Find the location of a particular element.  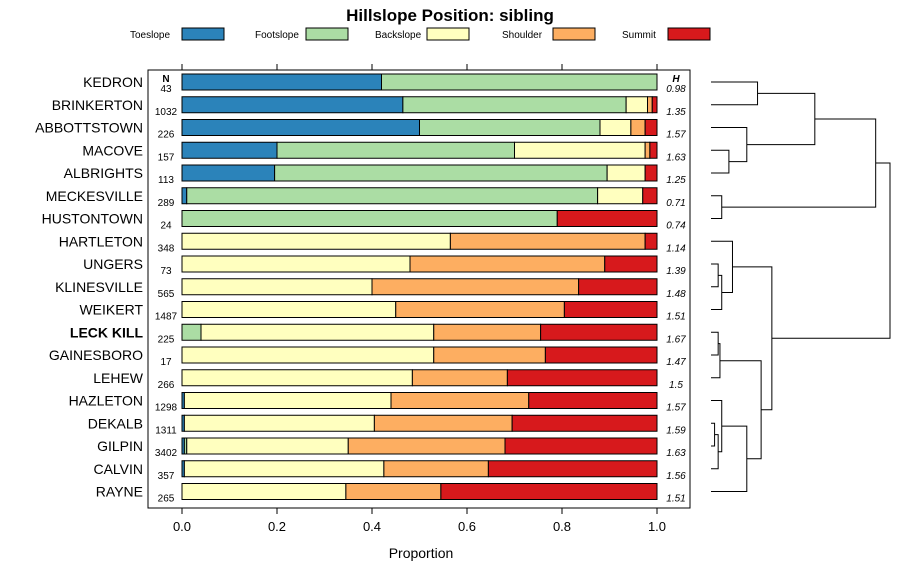

row-label: ABBOTTSTOWN is located at coordinates (89, 128).